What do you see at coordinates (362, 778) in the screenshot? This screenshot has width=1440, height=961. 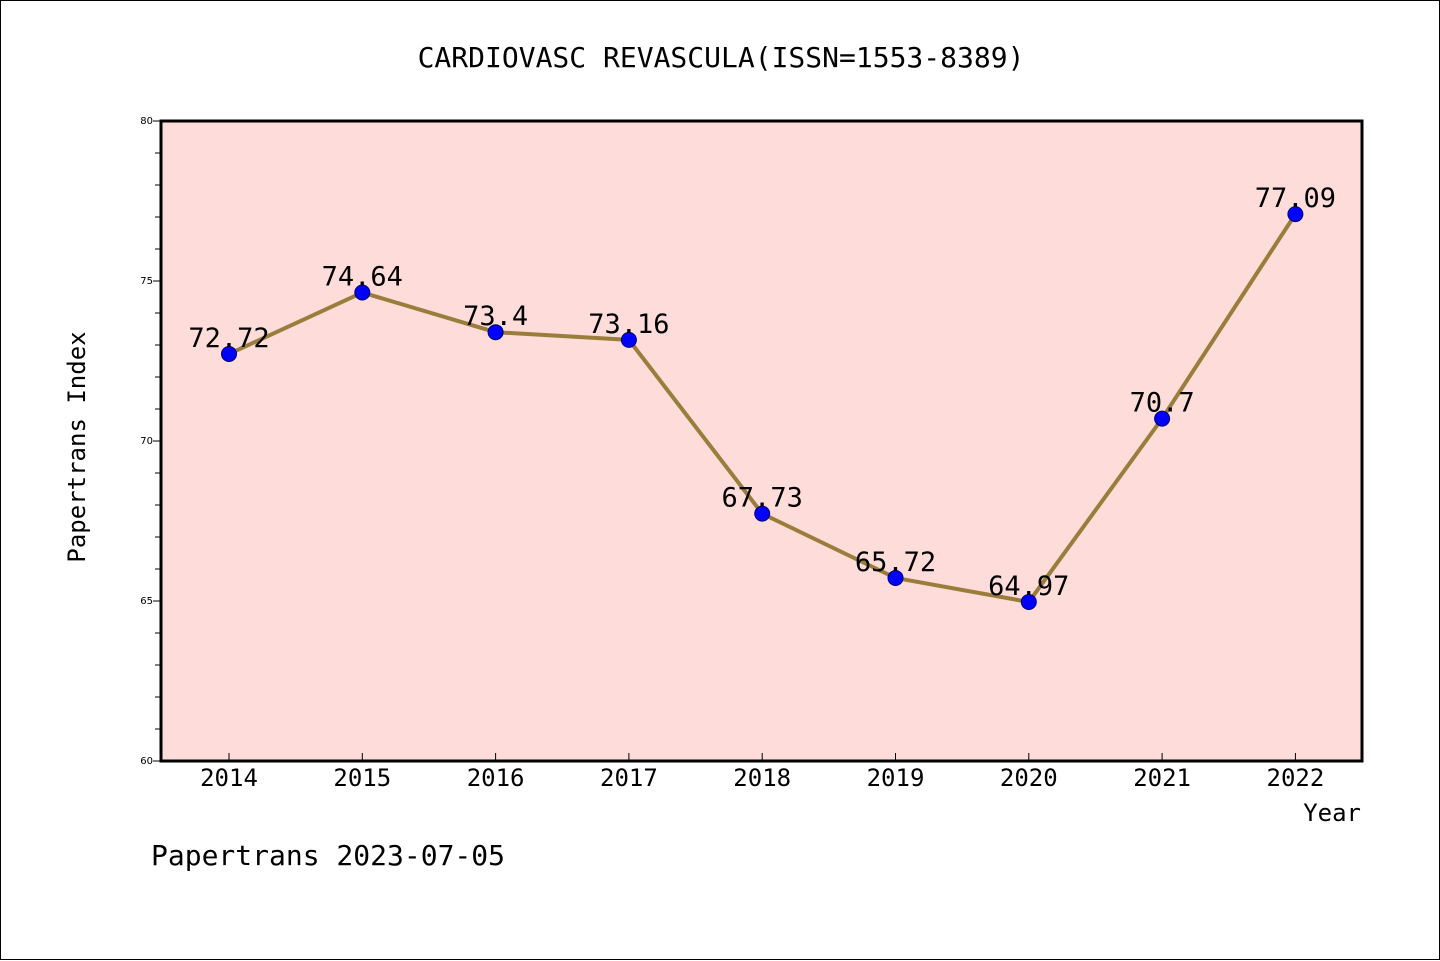 I see `x-tick-label: 2015` at bounding box center [362, 778].